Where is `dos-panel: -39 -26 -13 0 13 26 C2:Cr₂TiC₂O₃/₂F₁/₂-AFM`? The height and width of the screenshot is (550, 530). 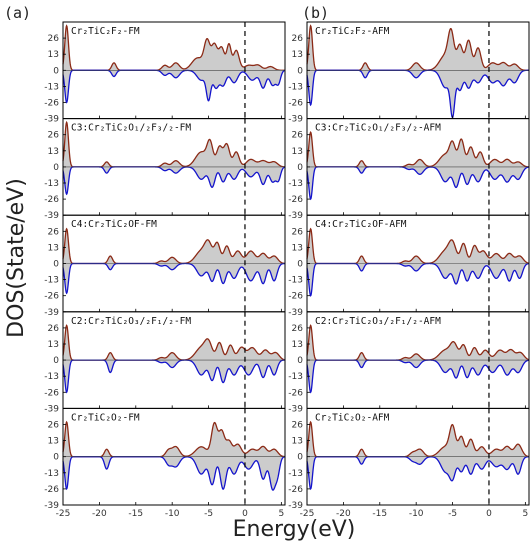
dos-panel: -39 -26 -13 0 13 26 C2:Cr₂TiC₂O₃/₂F₁/₂-AFM is located at coordinates (409, 362).